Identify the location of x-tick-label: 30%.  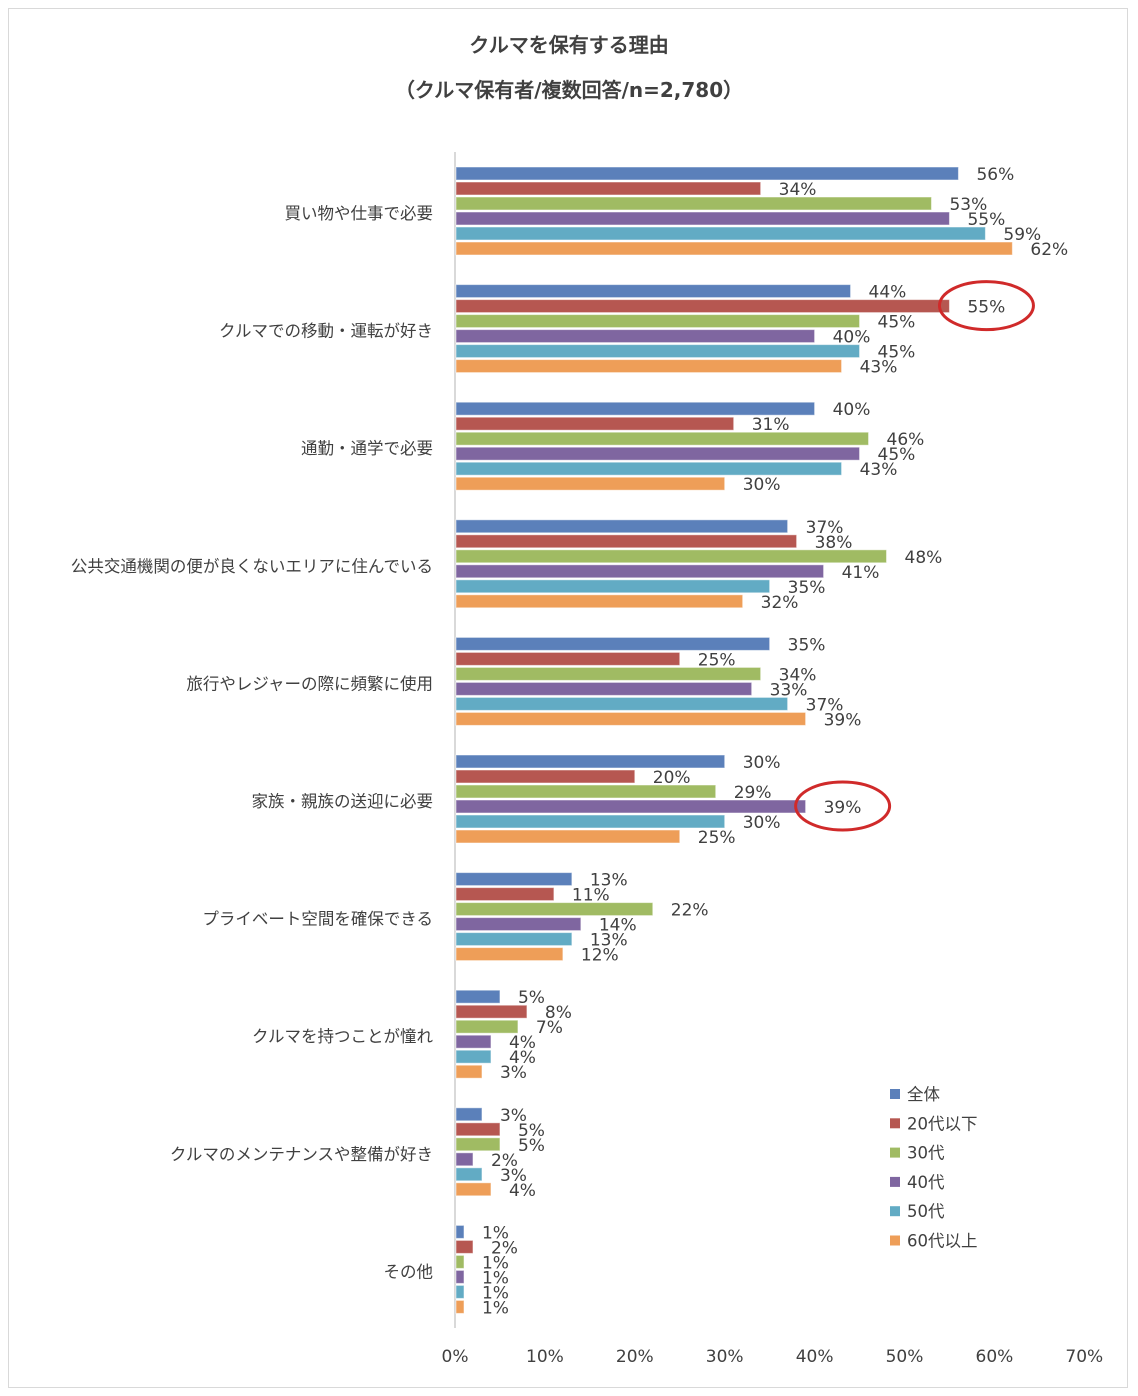
(725, 1357).